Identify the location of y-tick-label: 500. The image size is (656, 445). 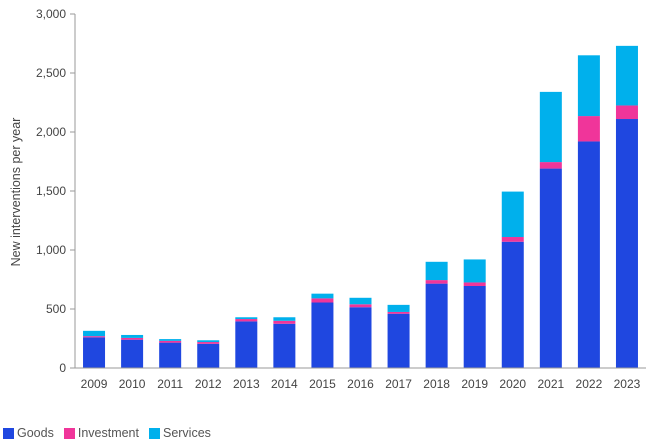
(56, 309).